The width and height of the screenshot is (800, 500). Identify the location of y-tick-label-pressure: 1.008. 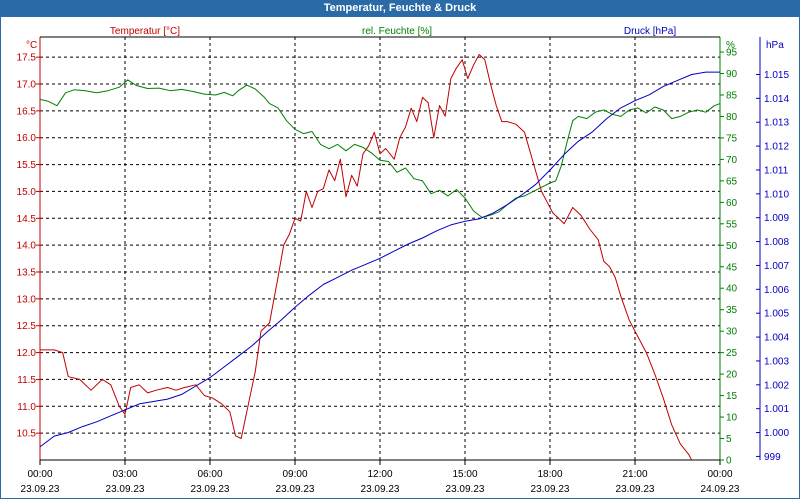
(776, 242).